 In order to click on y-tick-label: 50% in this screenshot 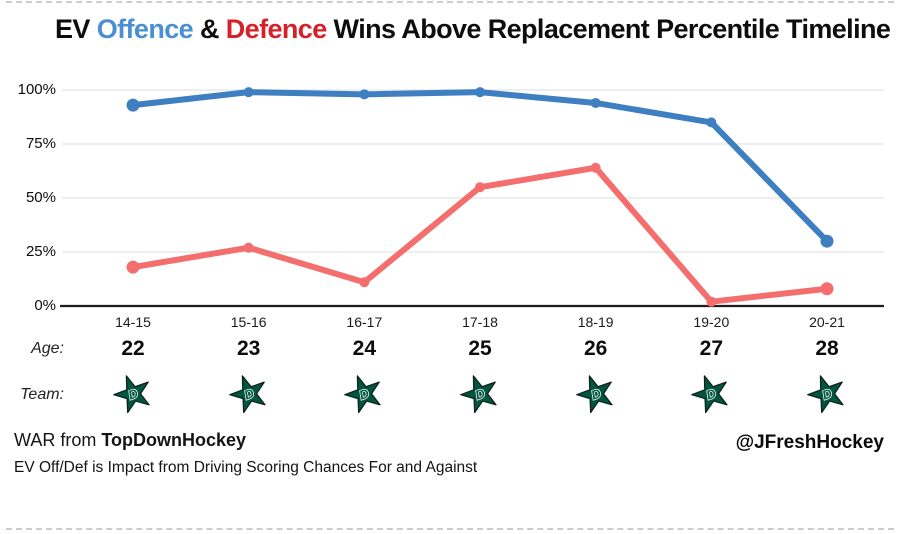, I will do `click(40, 197)`.